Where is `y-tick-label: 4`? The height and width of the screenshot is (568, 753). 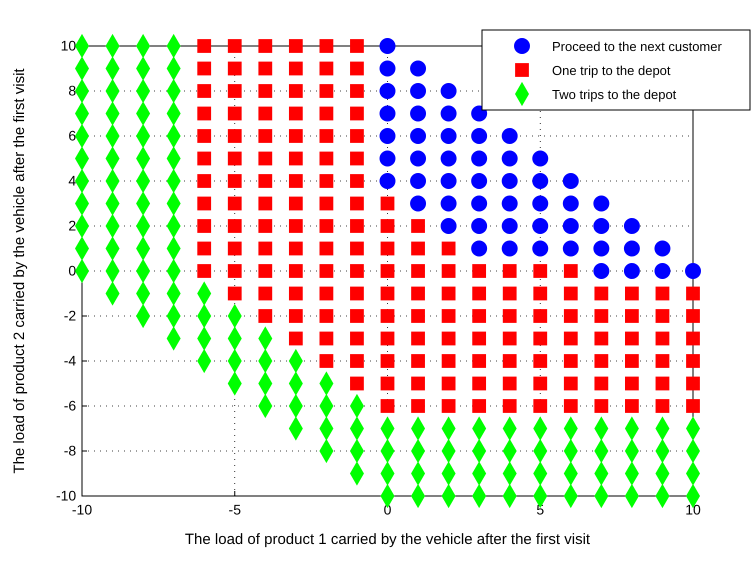 y-tick-label: 4 is located at coordinates (72, 180).